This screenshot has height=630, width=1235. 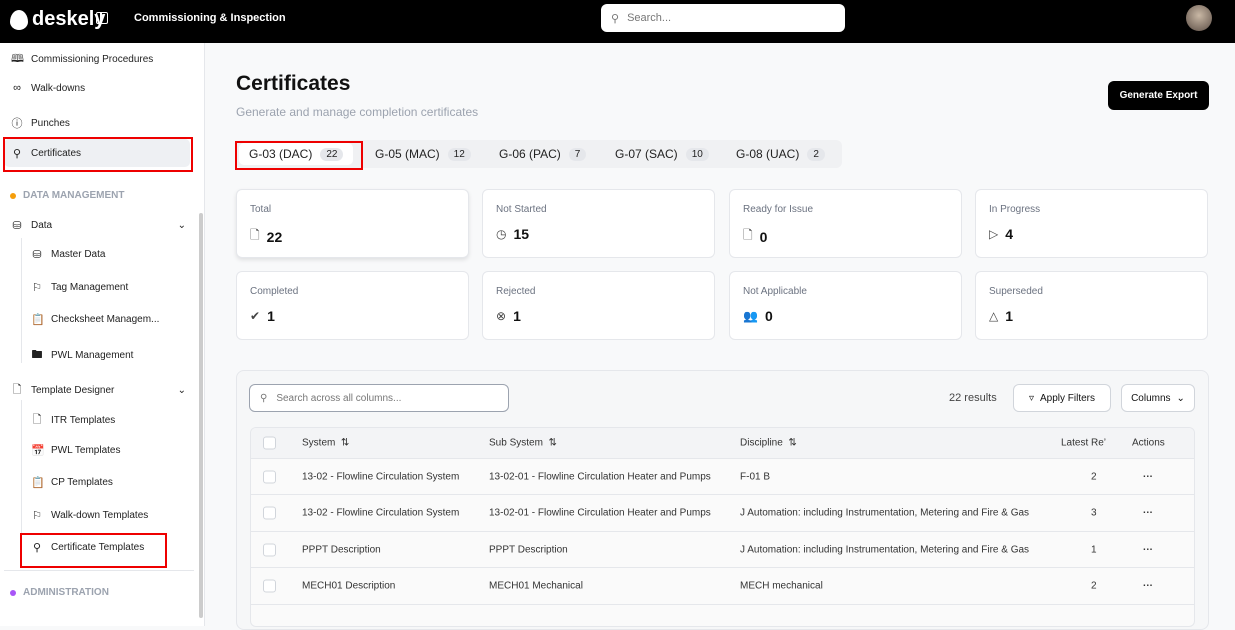 I want to click on col-actions: Actions, so click(x=1148, y=443).